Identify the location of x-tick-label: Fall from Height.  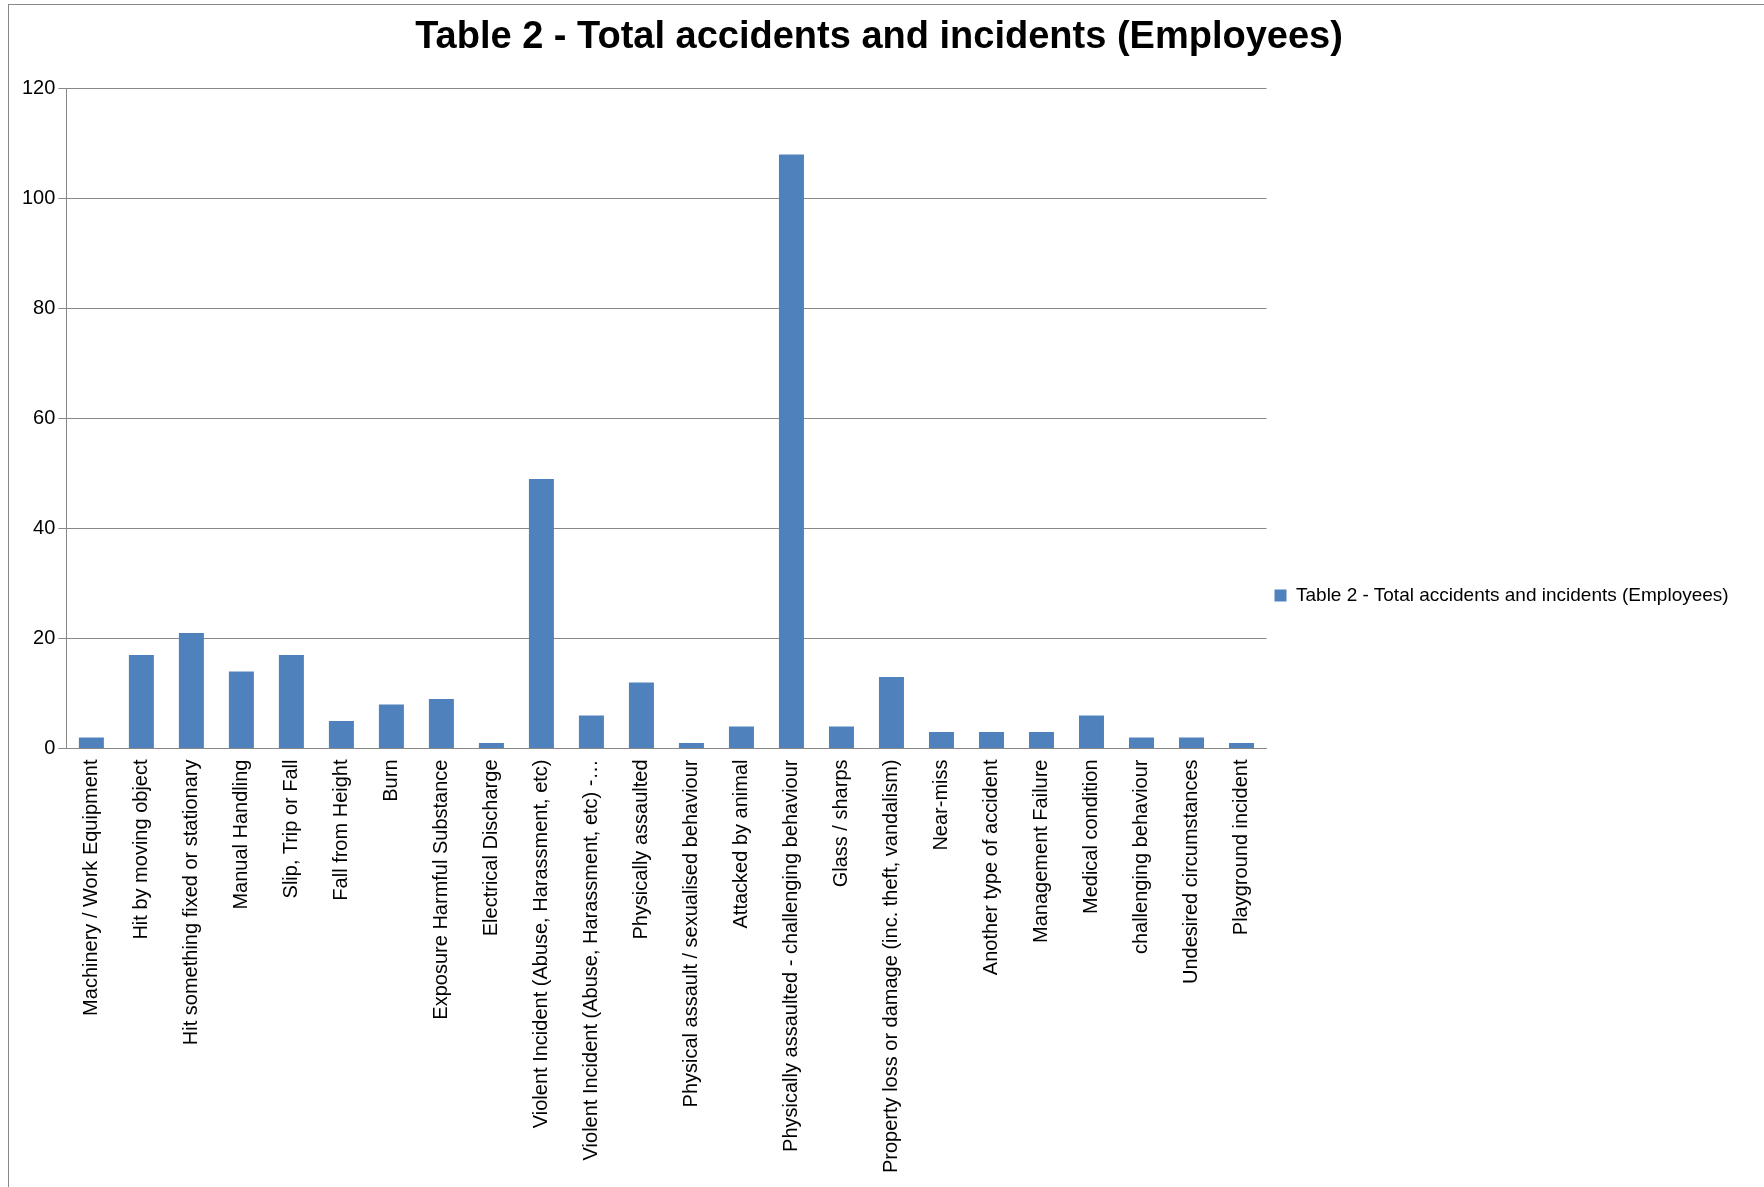
(339, 830).